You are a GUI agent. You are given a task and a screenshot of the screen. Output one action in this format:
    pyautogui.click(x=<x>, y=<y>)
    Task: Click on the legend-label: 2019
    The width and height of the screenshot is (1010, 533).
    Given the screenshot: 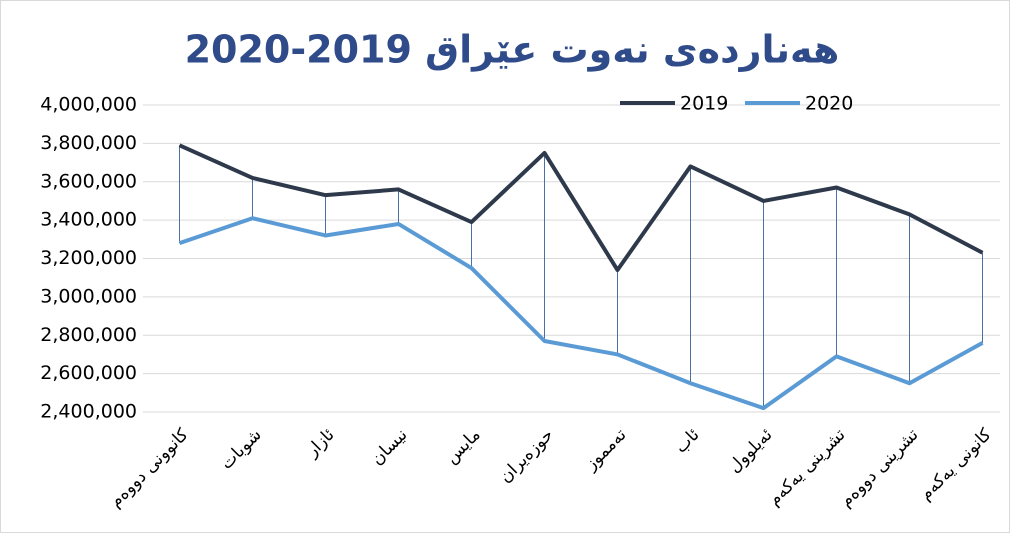 What is the action you would take?
    pyautogui.click(x=704, y=104)
    